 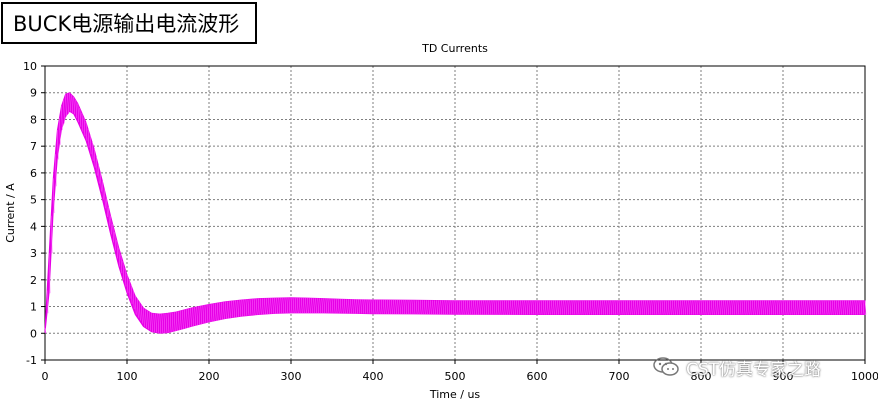 What do you see at coordinates (31, 360) in the screenshot?
I see `y-tick-label: -1` at bounding box center [31, 360].